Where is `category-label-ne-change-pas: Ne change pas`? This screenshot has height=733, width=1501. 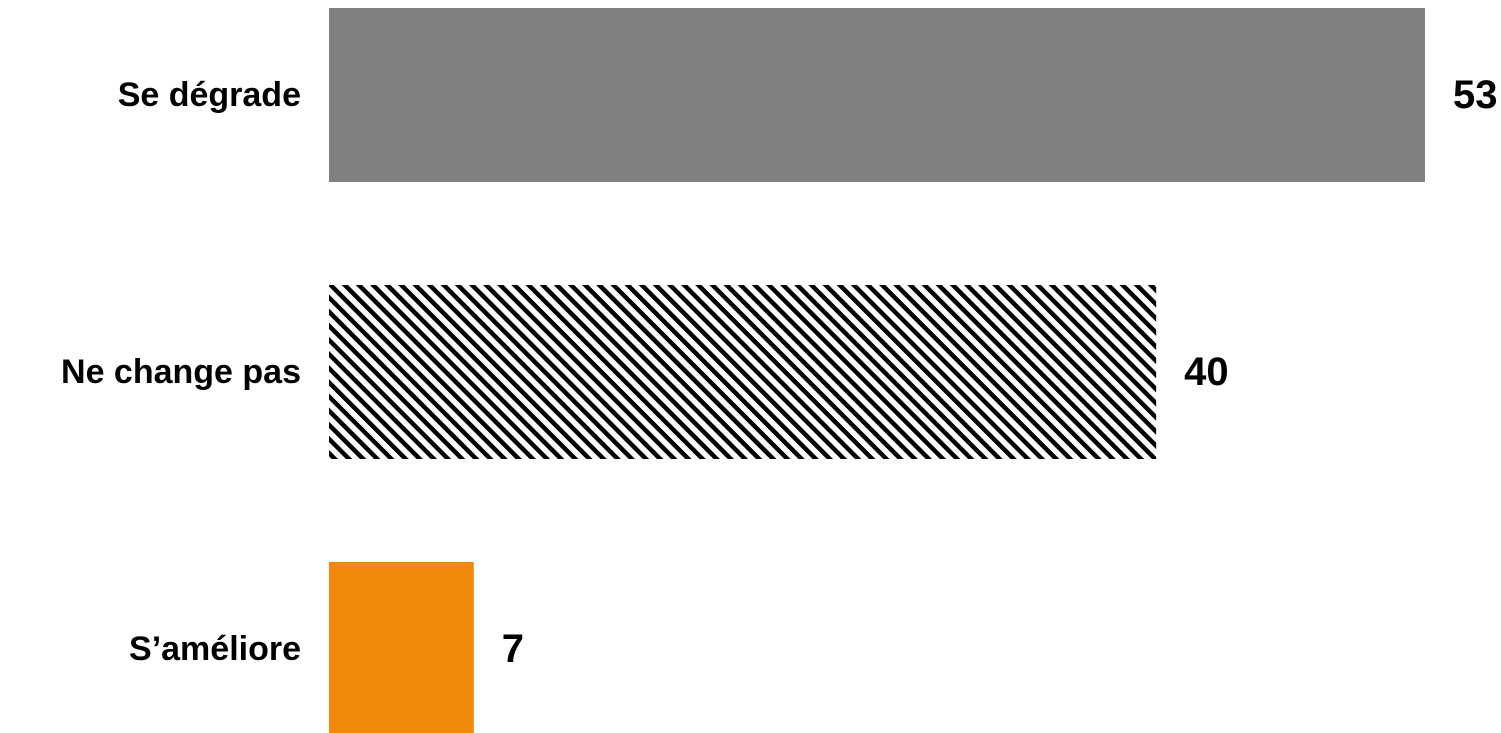 category-label-ne-change-pas: Ne change pas is located at coordinates (181, 372).